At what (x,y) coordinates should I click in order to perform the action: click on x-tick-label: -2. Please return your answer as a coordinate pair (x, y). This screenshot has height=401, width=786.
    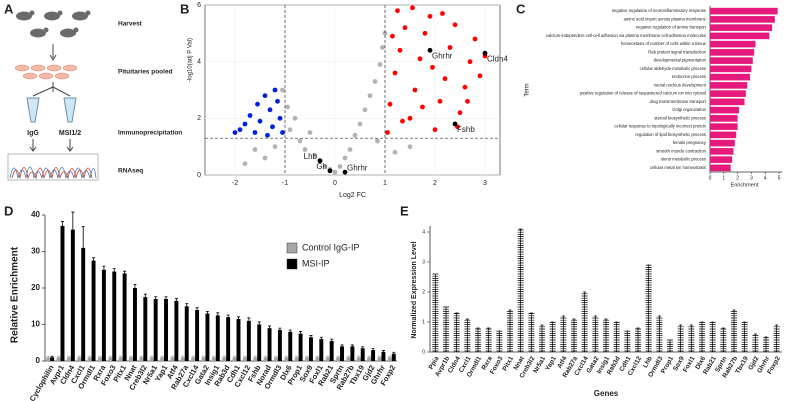
    Looking at the image, I should click on (235, 183).